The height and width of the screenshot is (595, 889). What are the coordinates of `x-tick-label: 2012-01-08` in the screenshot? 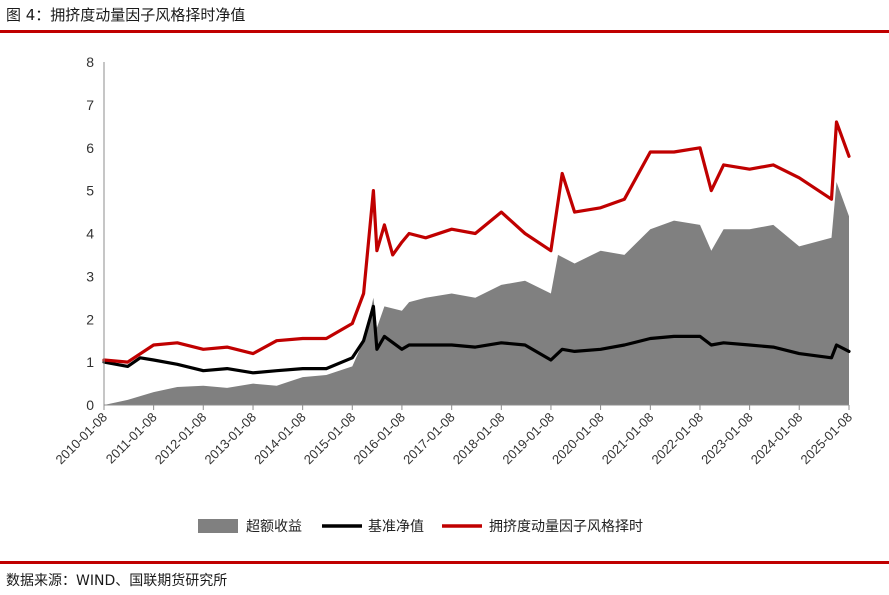 It's located at (181, 439).